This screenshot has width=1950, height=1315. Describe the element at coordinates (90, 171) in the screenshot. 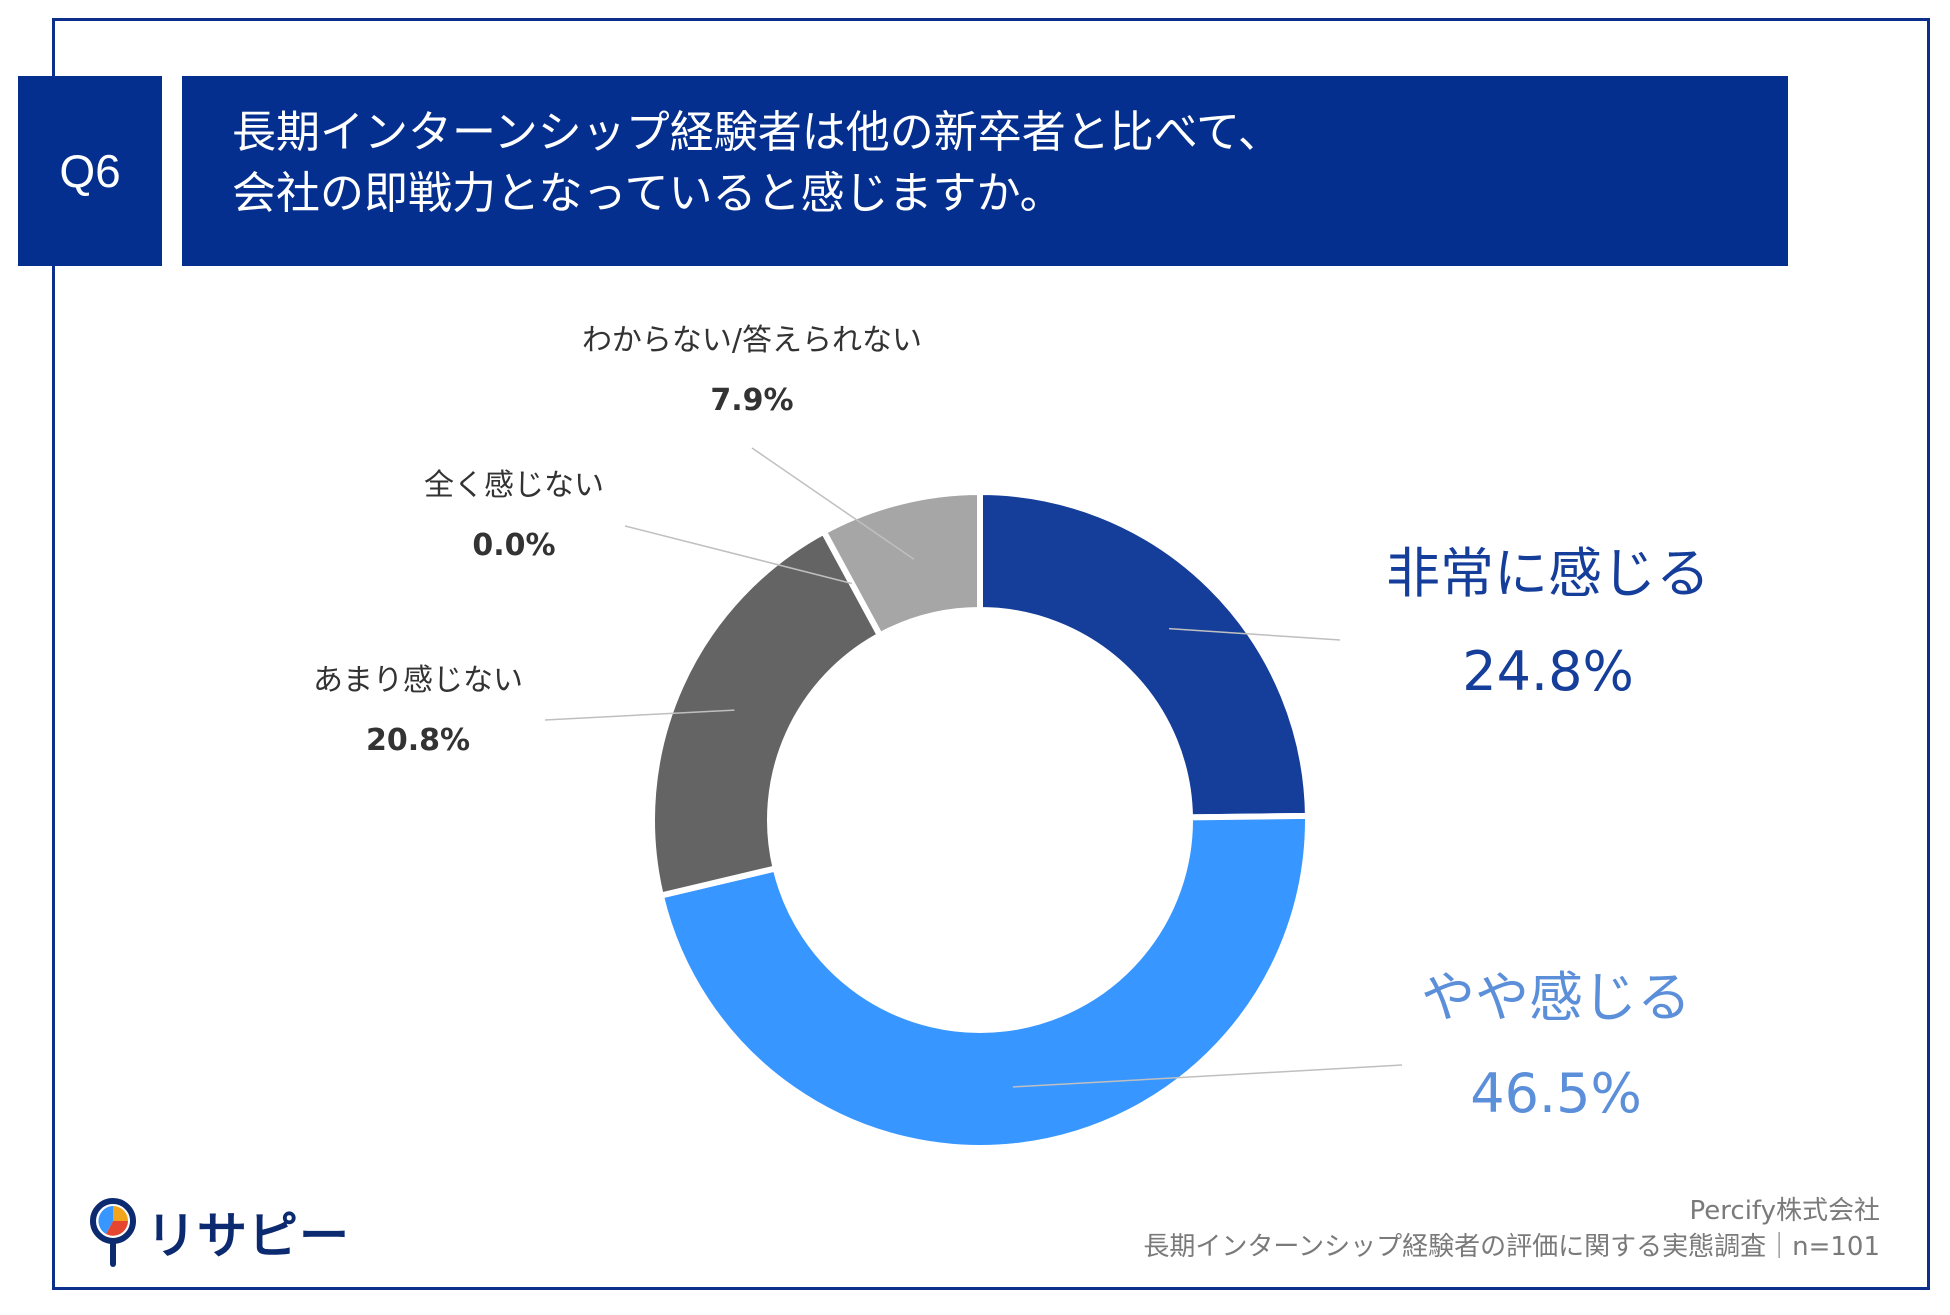

I see `question-tag: Q6` at that location.